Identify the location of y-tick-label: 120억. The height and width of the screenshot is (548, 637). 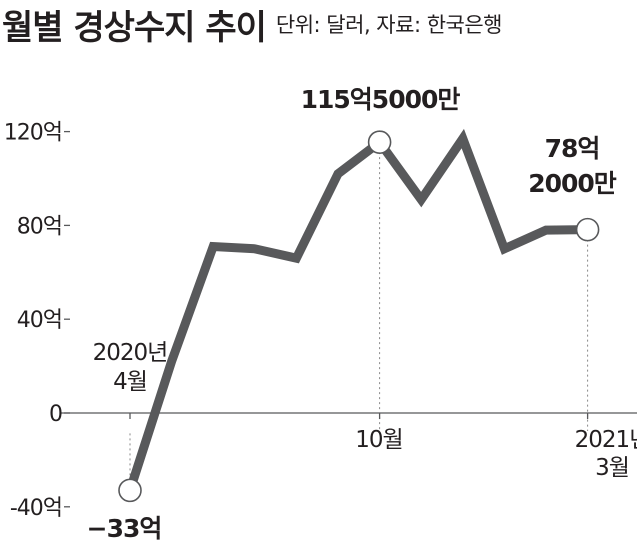
(33, 133).